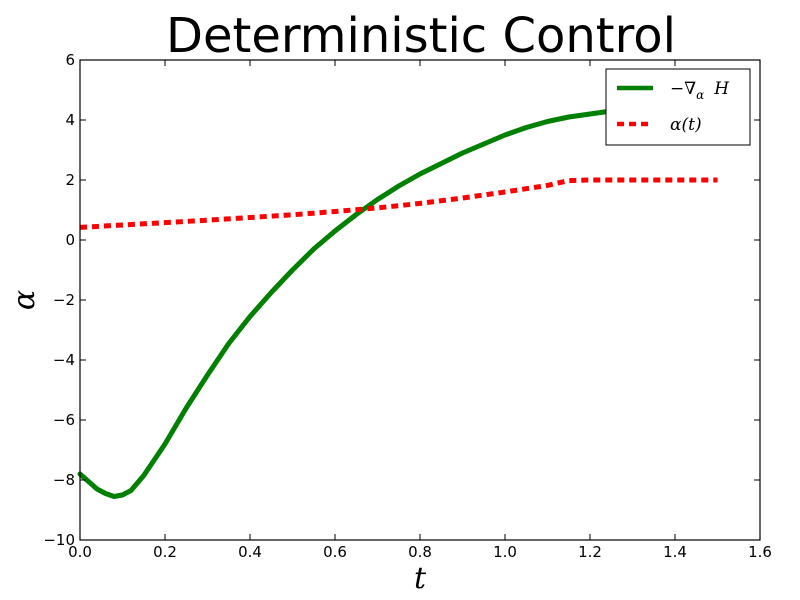 The image size is (800, 600). I want to click on x-axis-label: t, so click(420, 578).